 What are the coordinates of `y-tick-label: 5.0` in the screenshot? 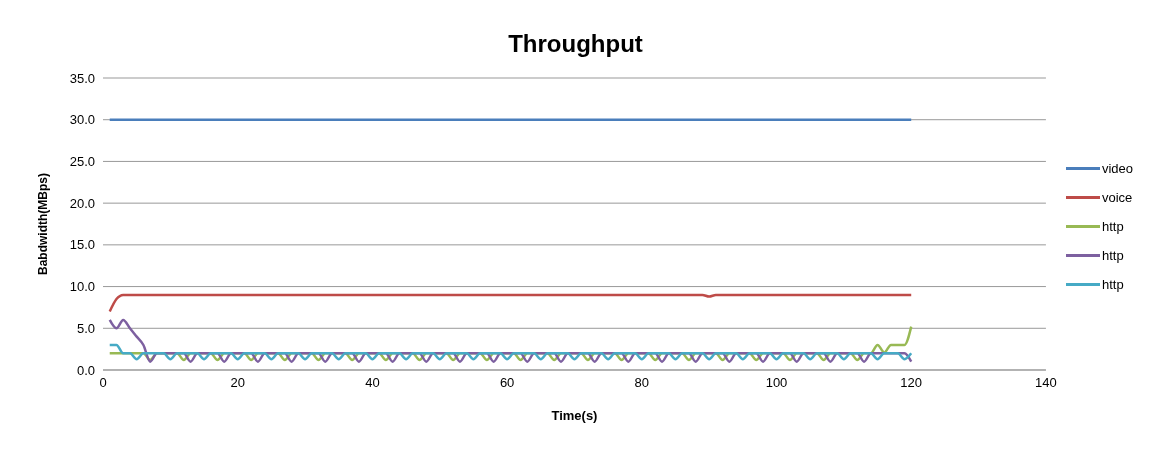 It's located at (85, 328).